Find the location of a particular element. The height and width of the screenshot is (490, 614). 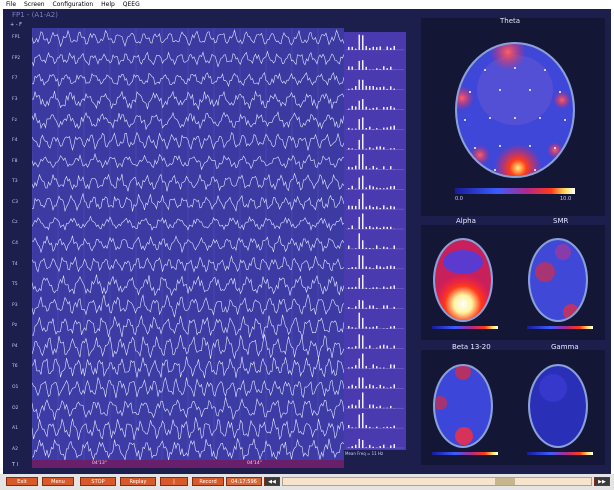

channel-label: P3 is located at coordinates (15, 305).